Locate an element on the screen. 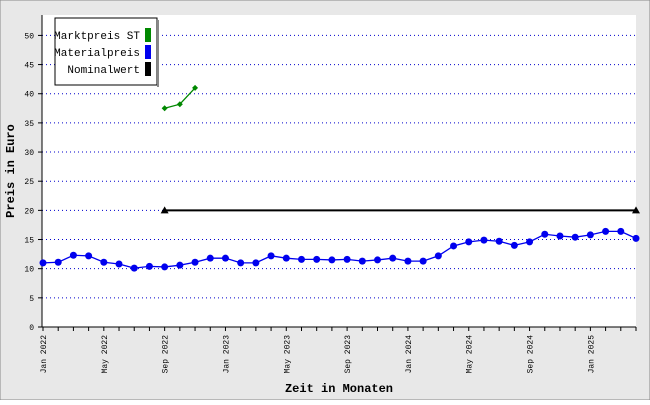 This screenshot has width=650, height=405. legend-box is located at coordinates (106, 51).